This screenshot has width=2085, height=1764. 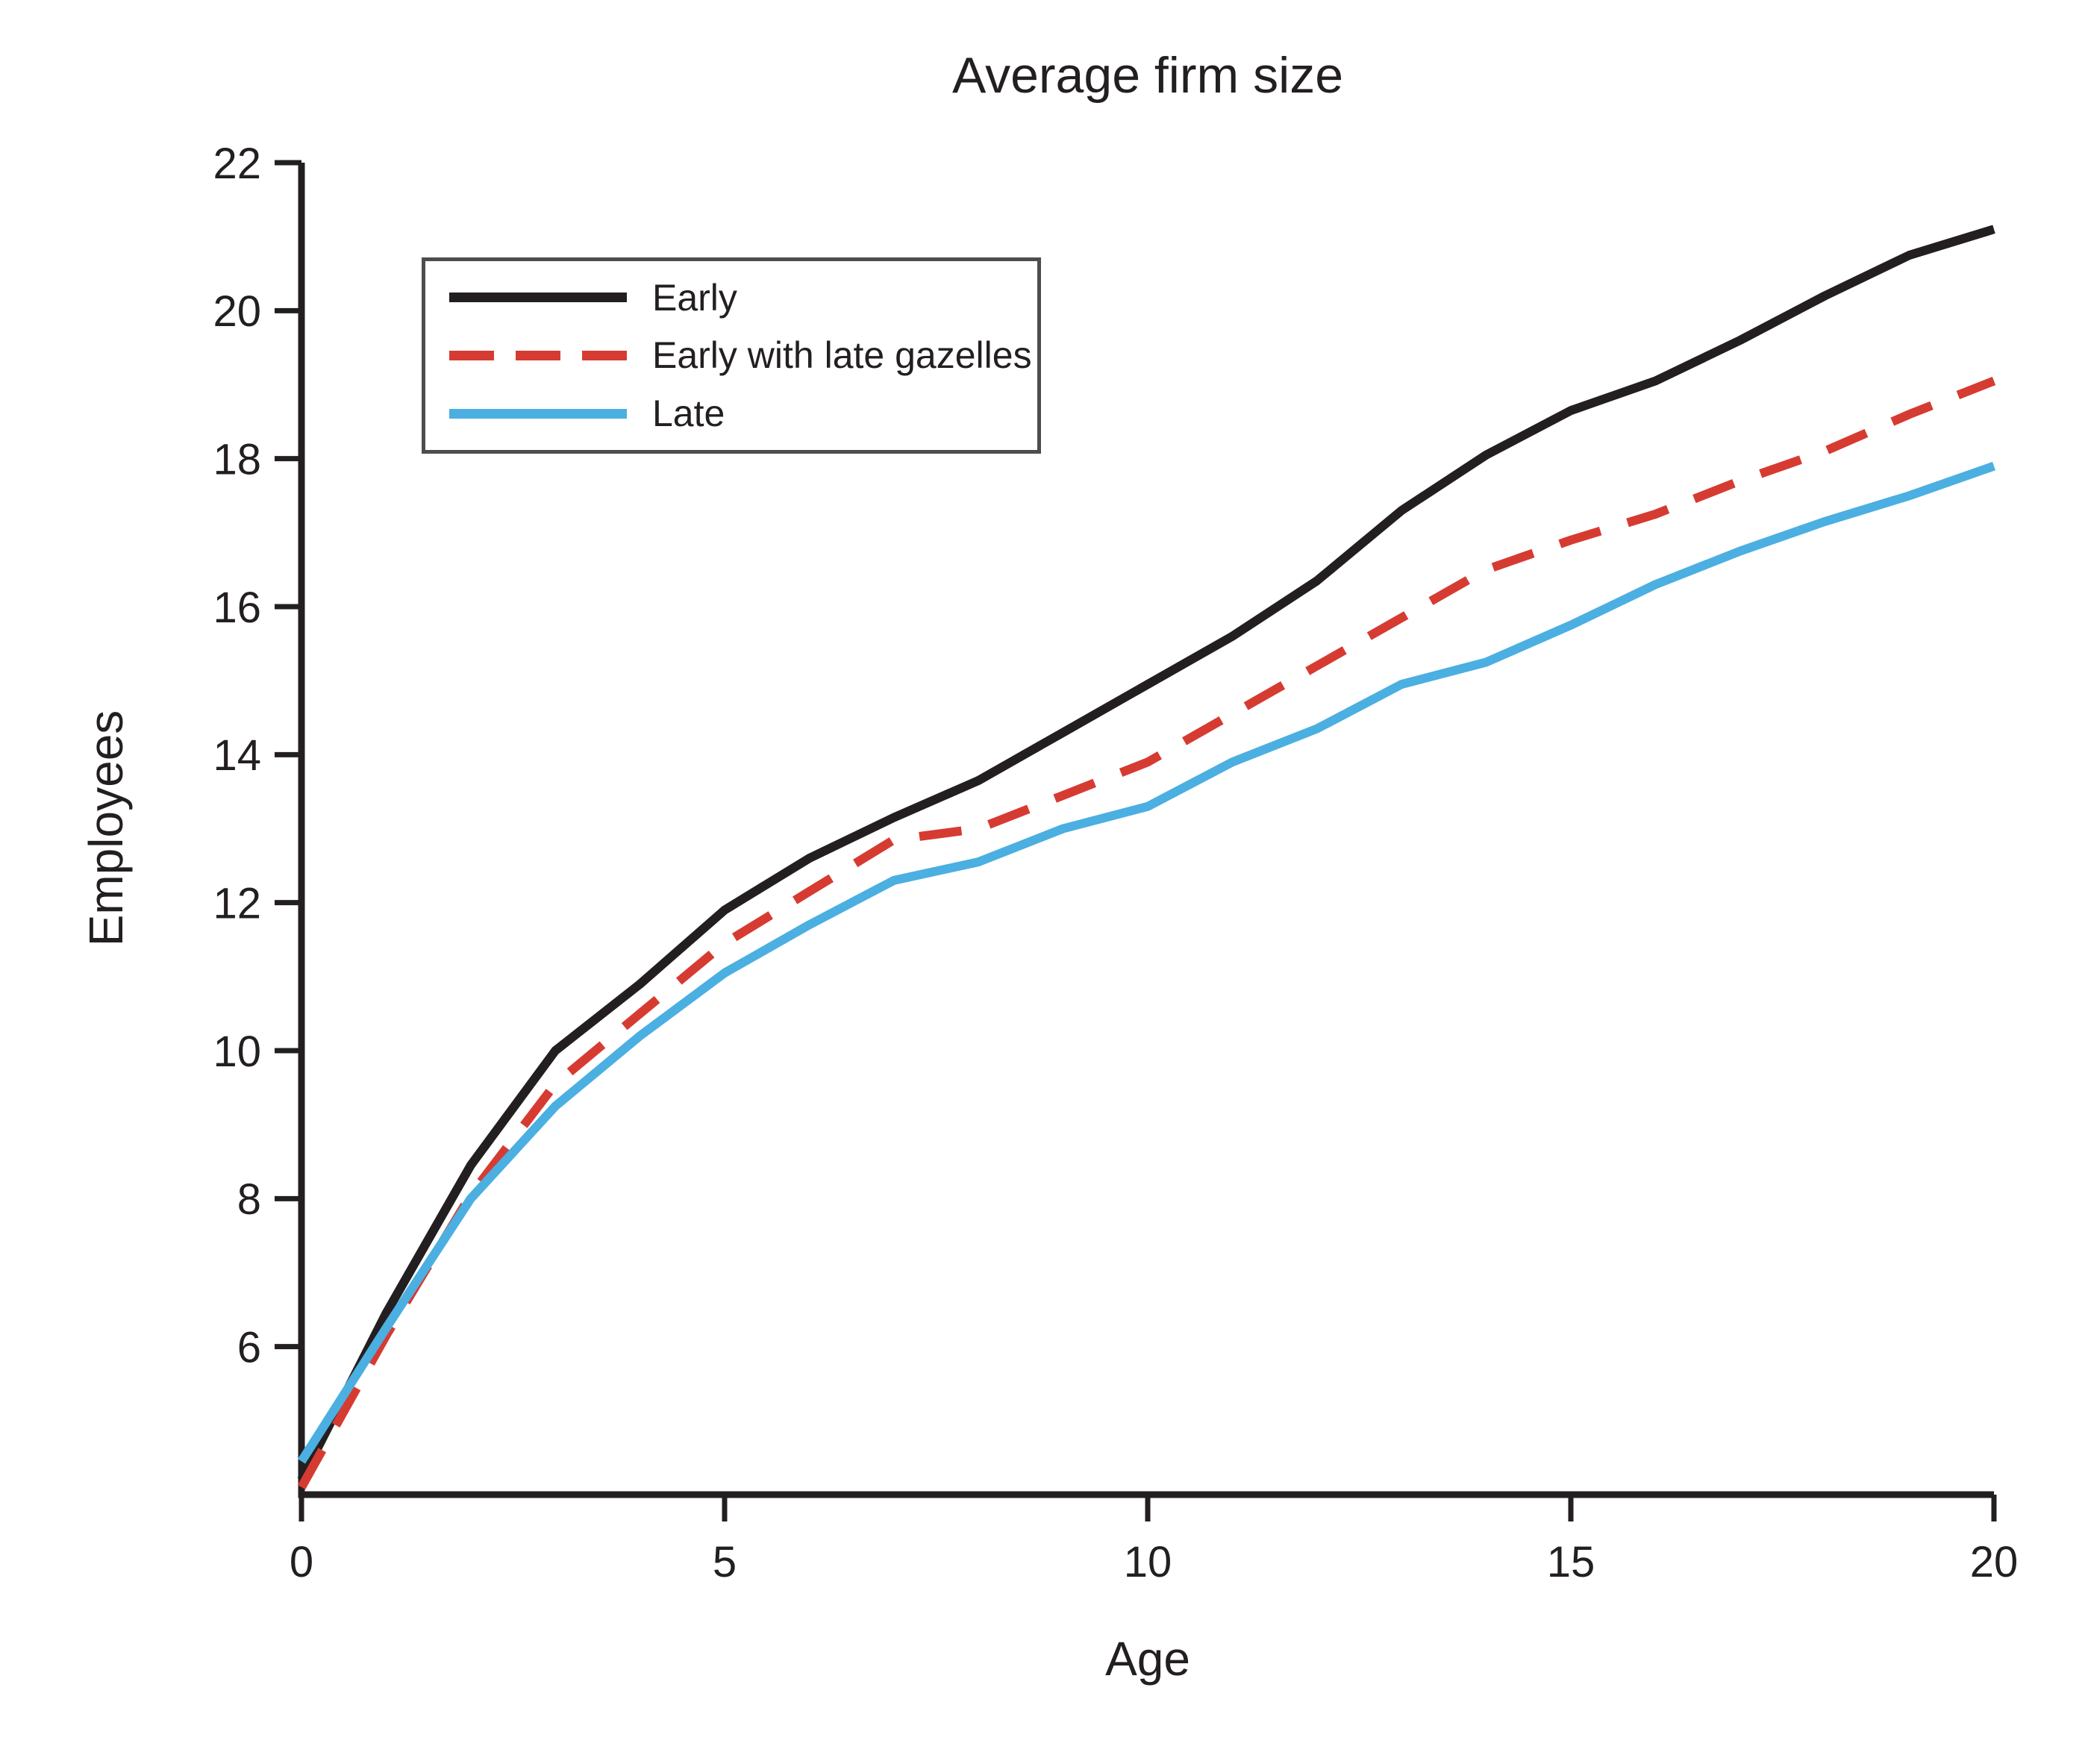 What do you see at coordinates (237, 904) in the screenshot?
I see `y-tick-label: 12` at bounding box center [237, 904].